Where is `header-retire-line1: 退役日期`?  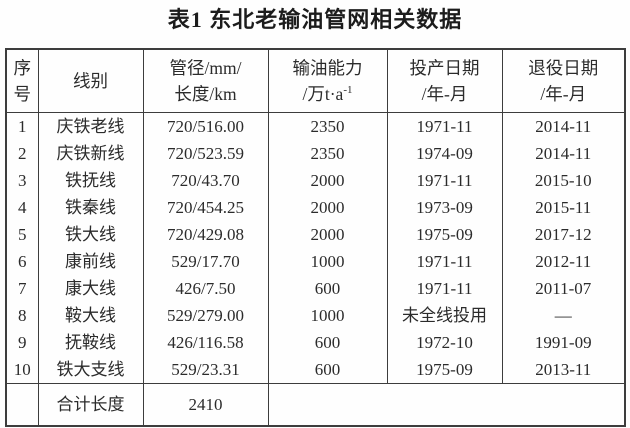
header-retire-line1: 退役日期 is located at coordinates (563, 68).